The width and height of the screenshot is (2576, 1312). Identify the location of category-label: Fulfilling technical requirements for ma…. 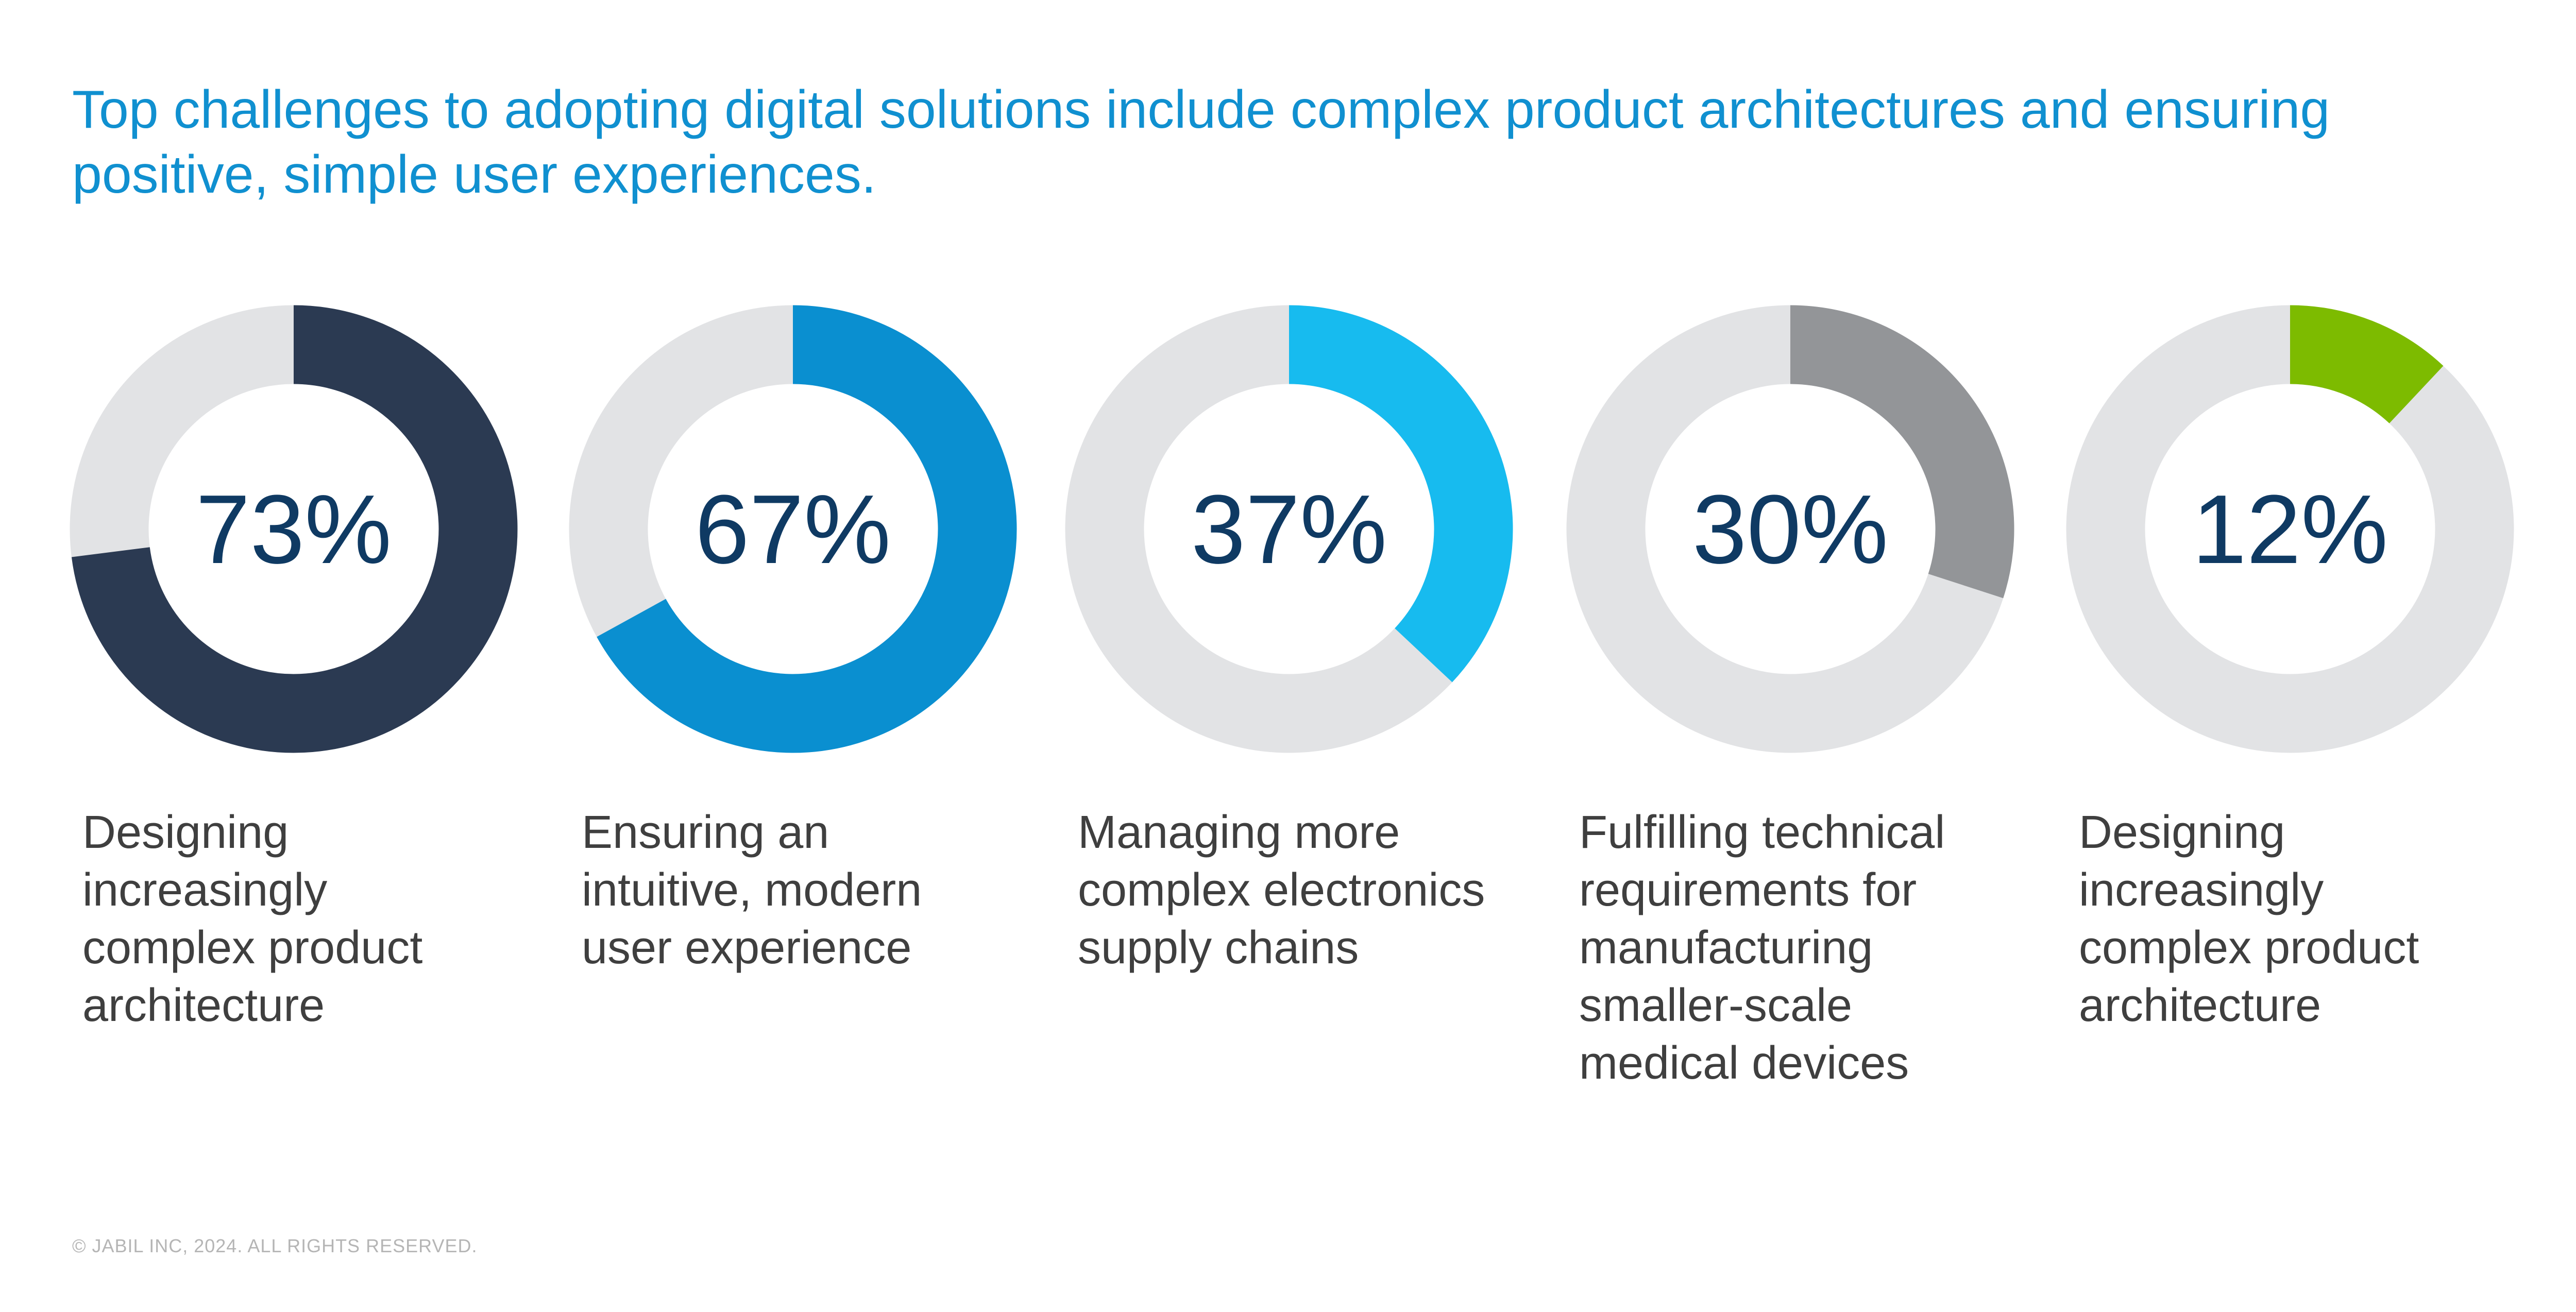
(1762, 948).